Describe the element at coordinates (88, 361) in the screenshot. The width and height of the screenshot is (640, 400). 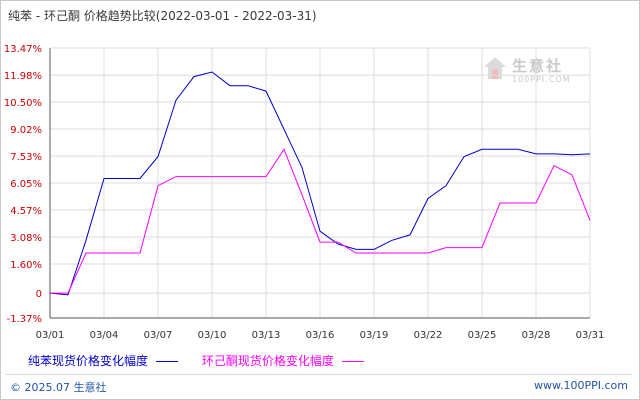
I see `legend-label-series-1: 纯苯现货价格变化幅度` at that location.